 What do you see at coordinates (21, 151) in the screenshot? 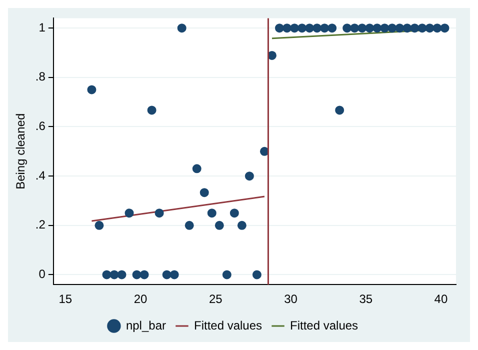
I see `y-axis-title: Being cleaned` at bounding box center [21, 151].